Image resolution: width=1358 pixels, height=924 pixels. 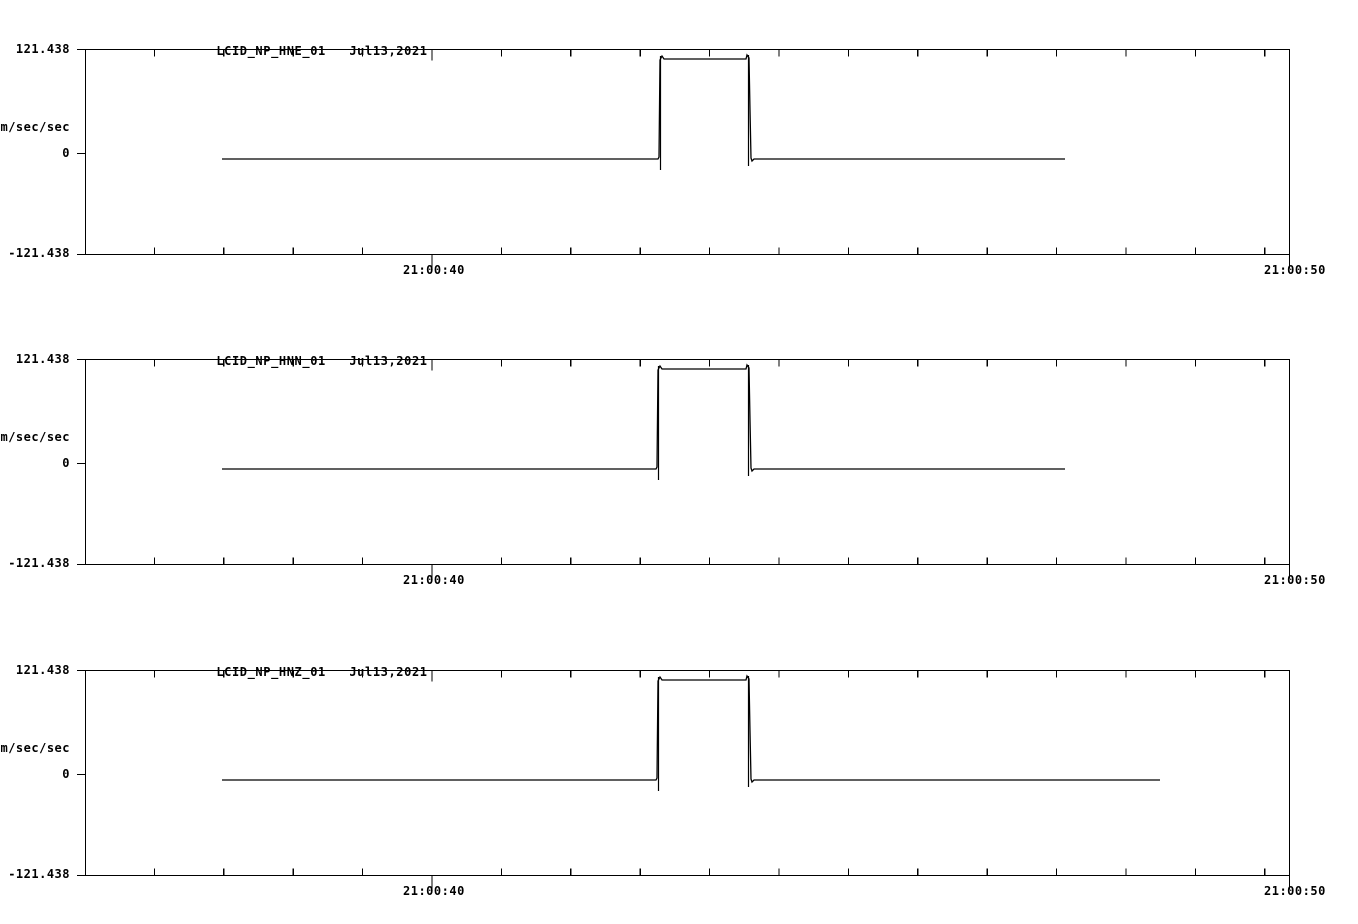 What do you see at coordinates (704, 112) in the screenshot?
I see `waveform-edge-spikes-hne` at bounding box center [704, 112].